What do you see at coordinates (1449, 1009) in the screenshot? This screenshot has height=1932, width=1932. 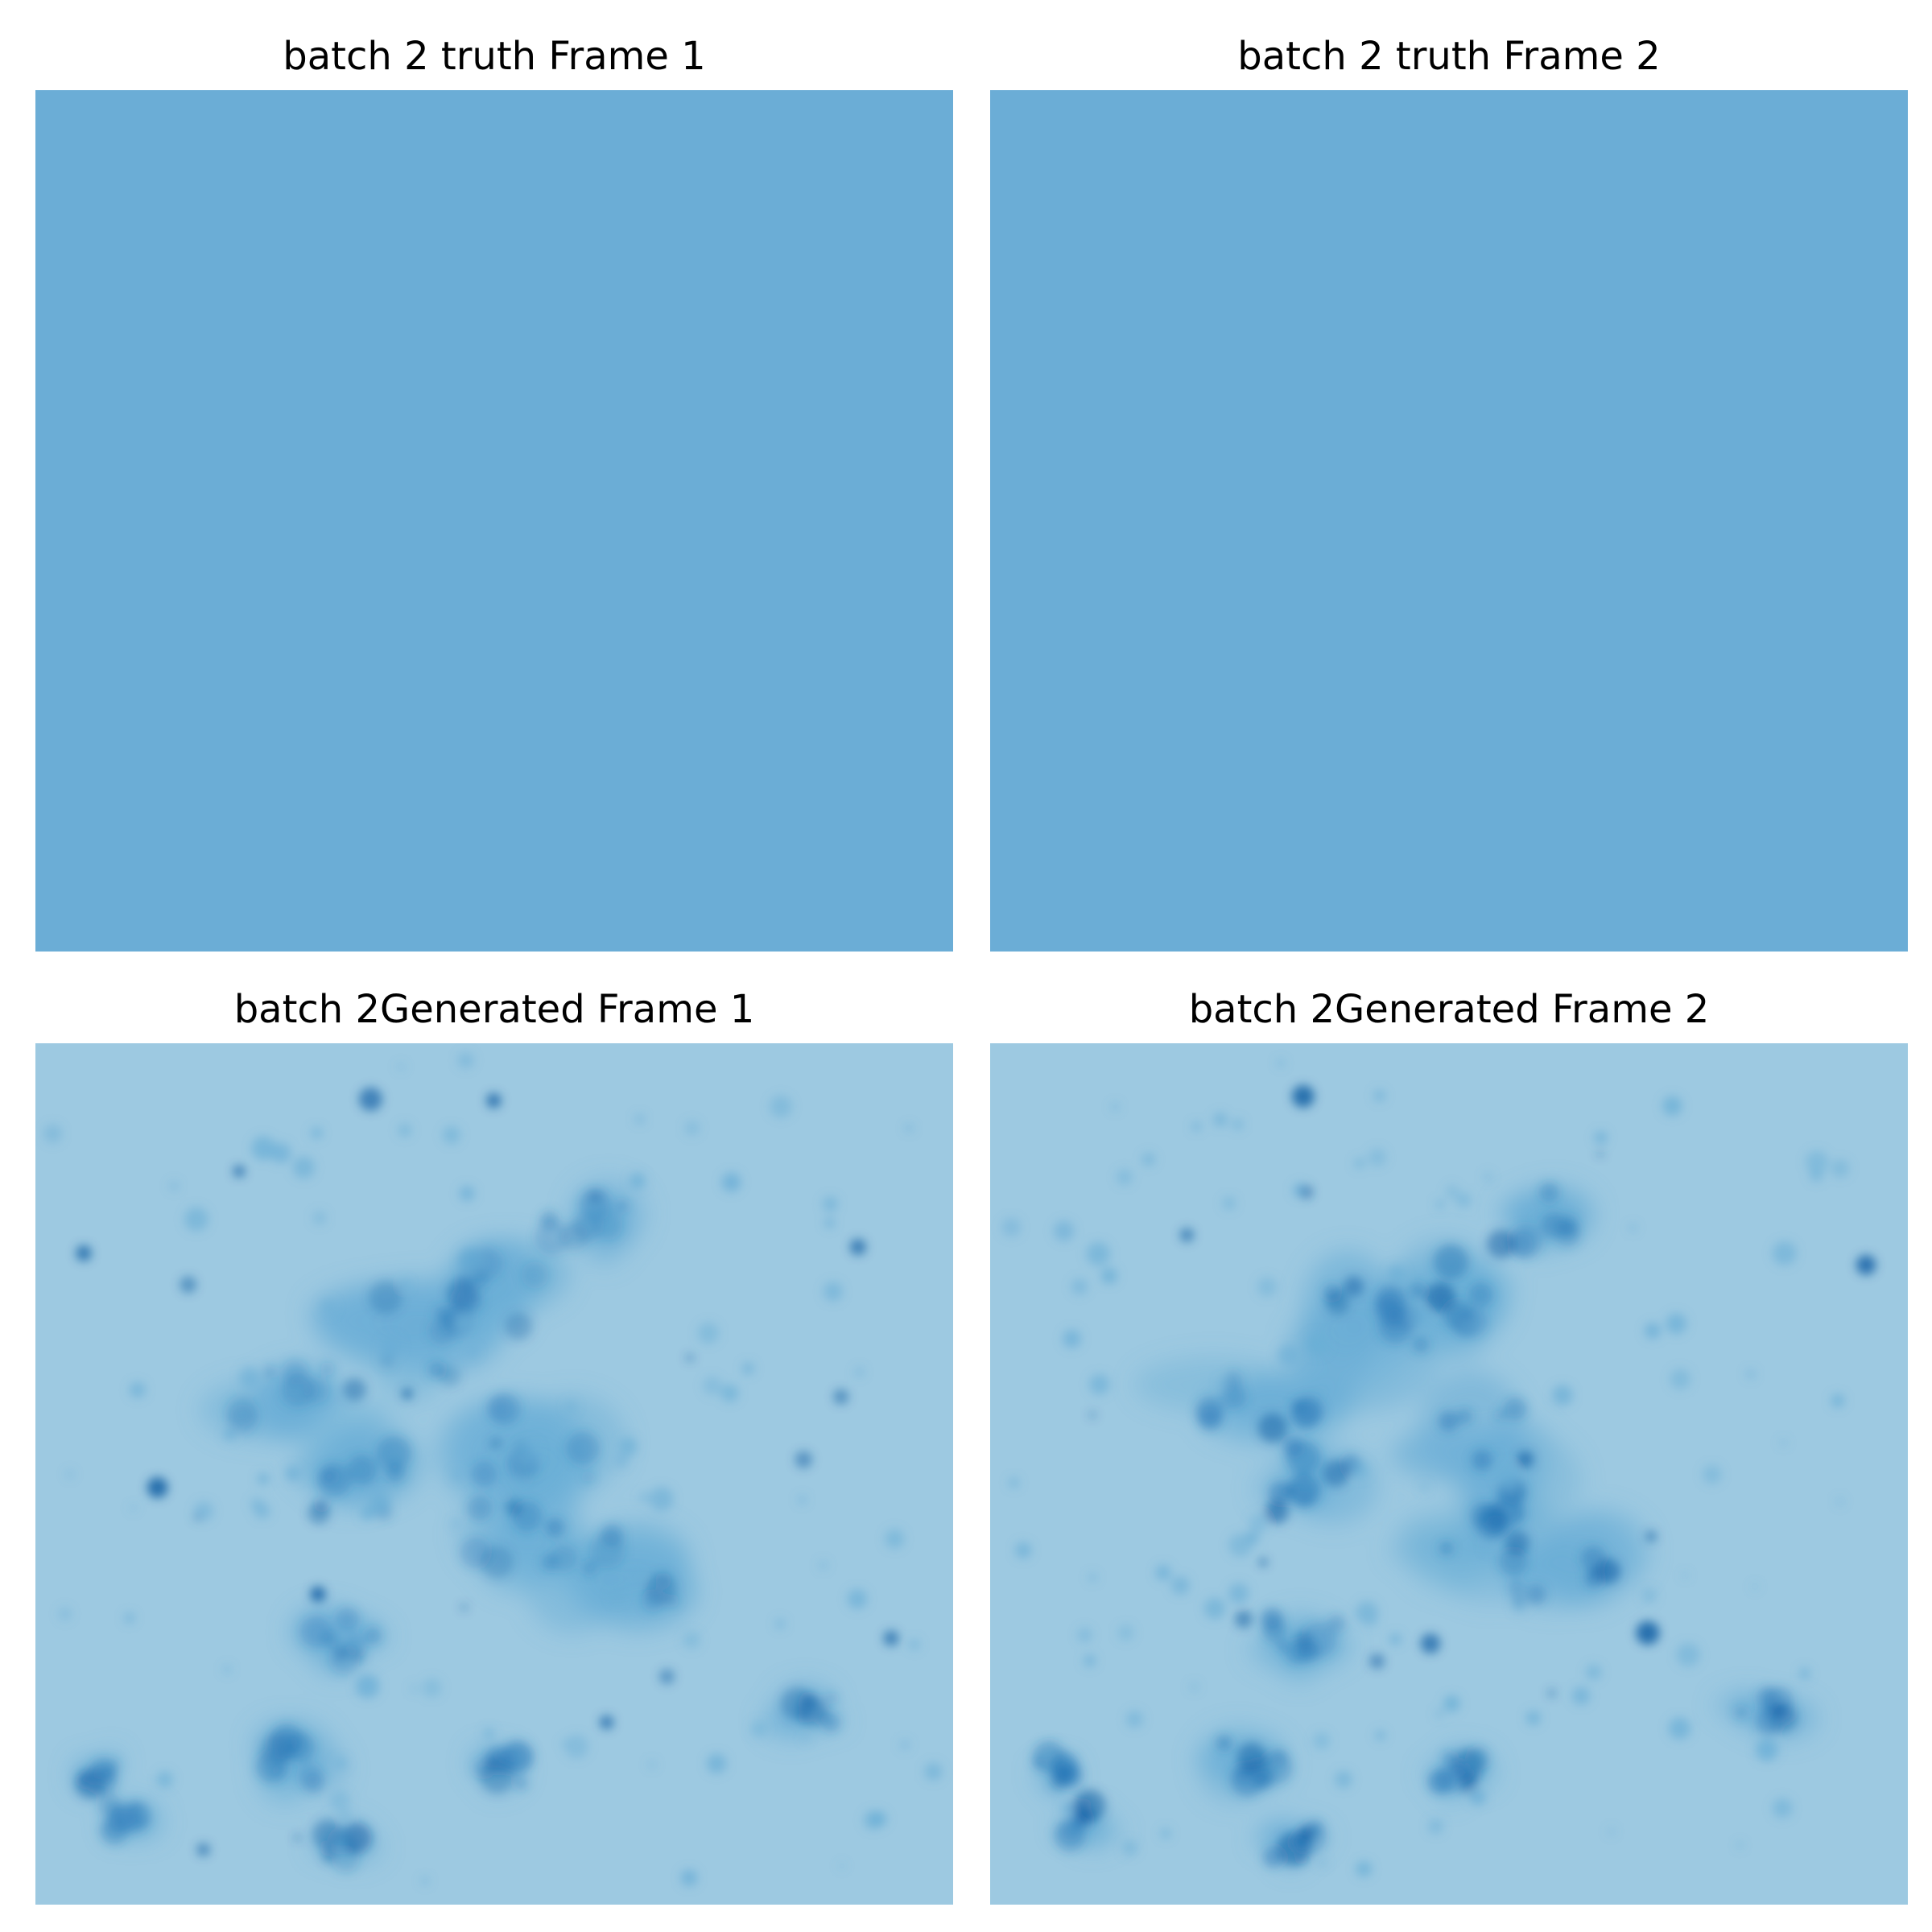 I see `panel-title-generated-frame-2: batch 2Generated Frame 2` at bounding box center [1449, 1009].